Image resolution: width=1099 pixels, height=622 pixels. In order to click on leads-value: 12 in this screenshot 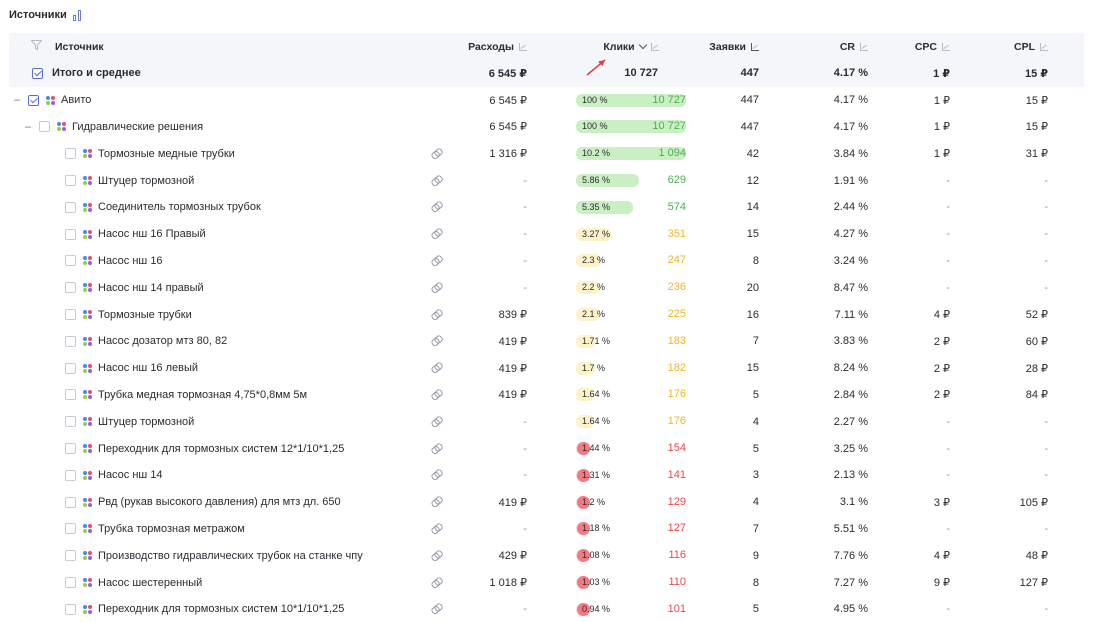, I will do `click(752, 180)`.